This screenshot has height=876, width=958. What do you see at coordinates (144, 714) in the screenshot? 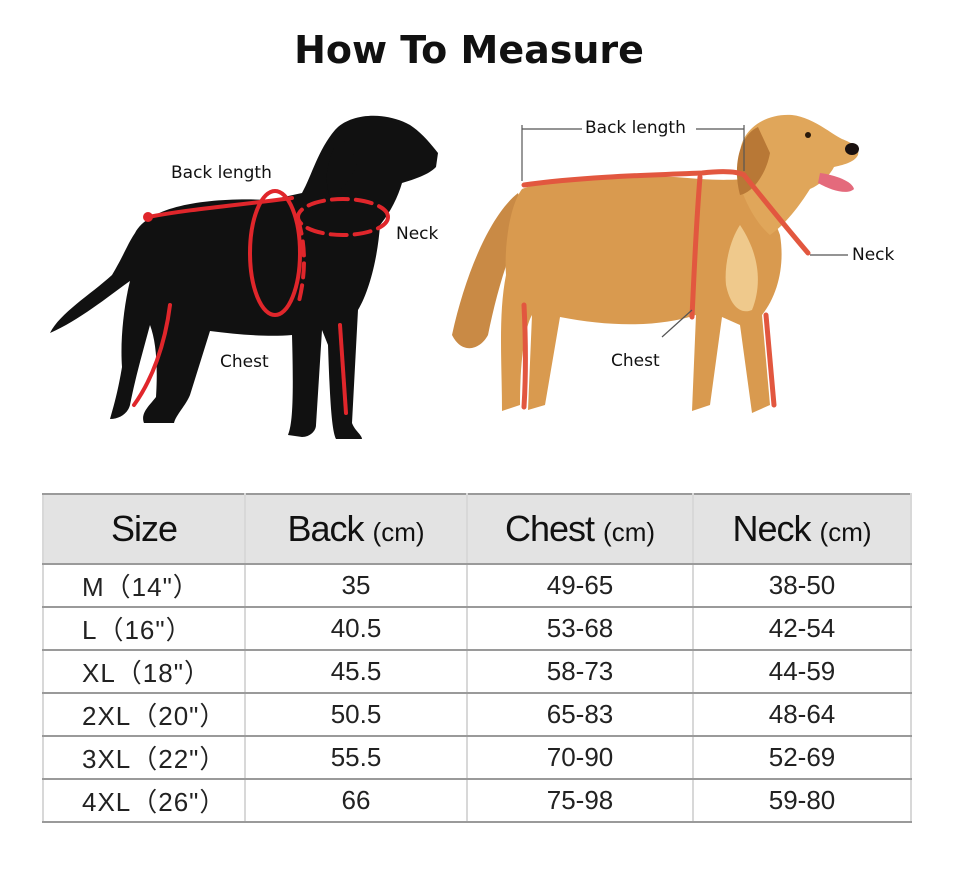
I see `size-cell: 2XL（20"）` at bounding box center [144, 714].